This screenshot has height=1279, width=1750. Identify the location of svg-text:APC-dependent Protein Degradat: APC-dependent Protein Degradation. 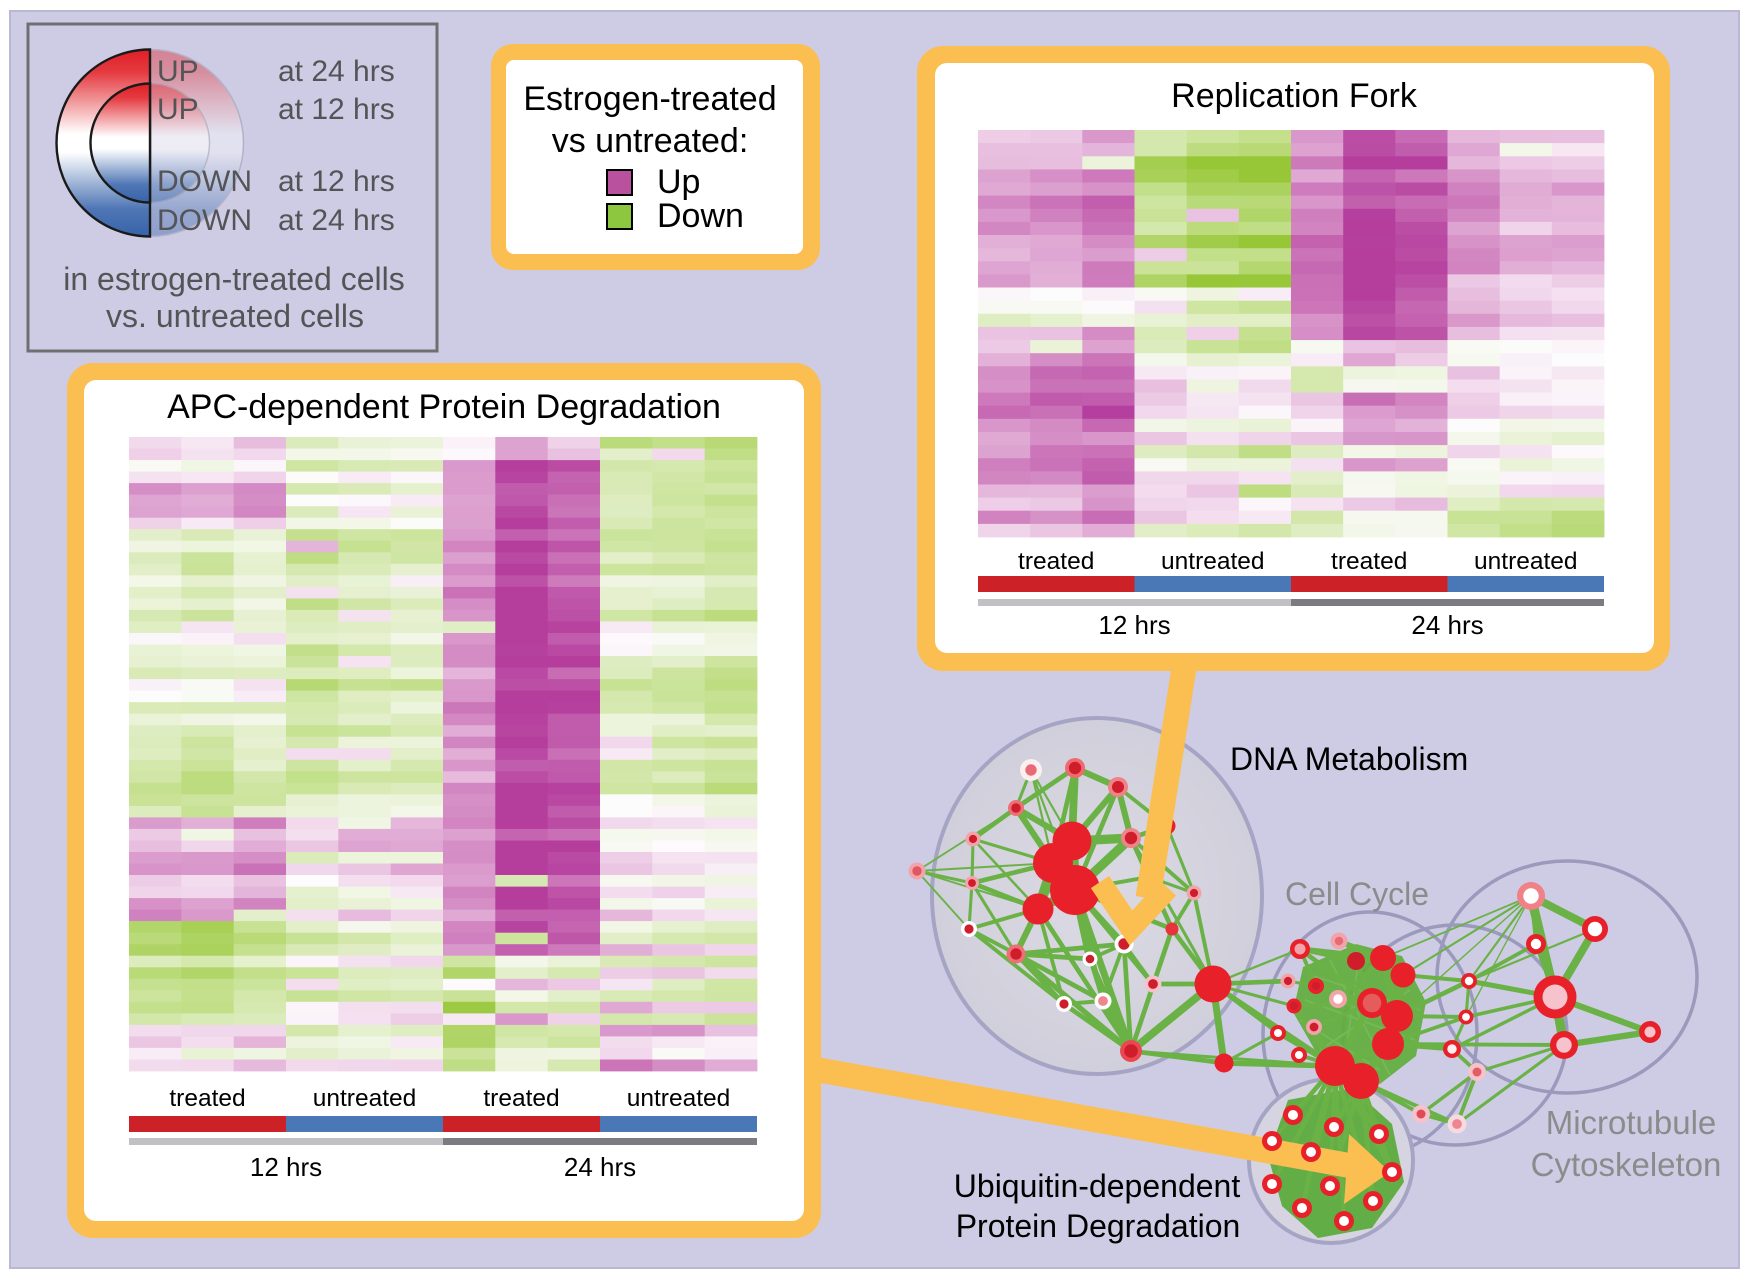
(444, 407).